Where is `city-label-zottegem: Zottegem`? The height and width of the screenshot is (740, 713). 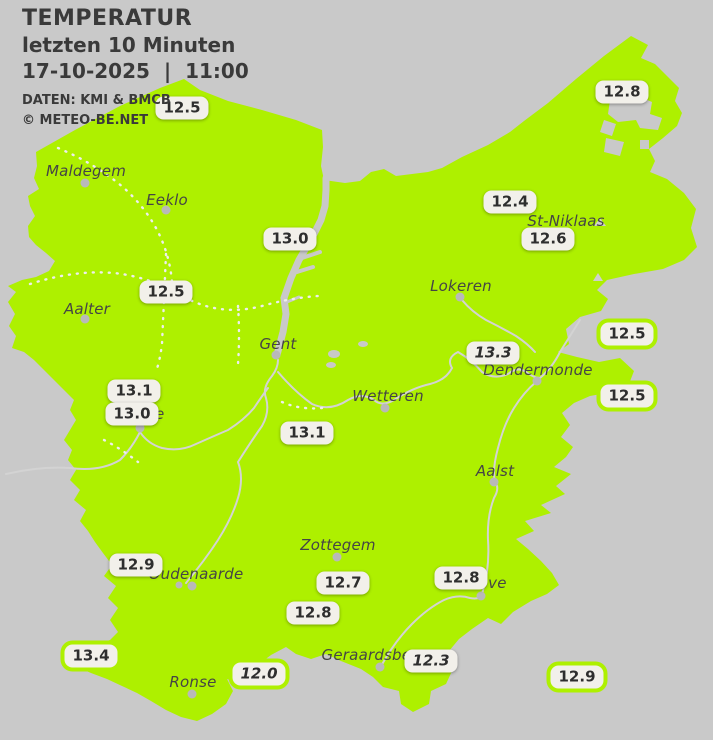 city-label-zottegem: Zottegem is located at coordinates (338, 545).